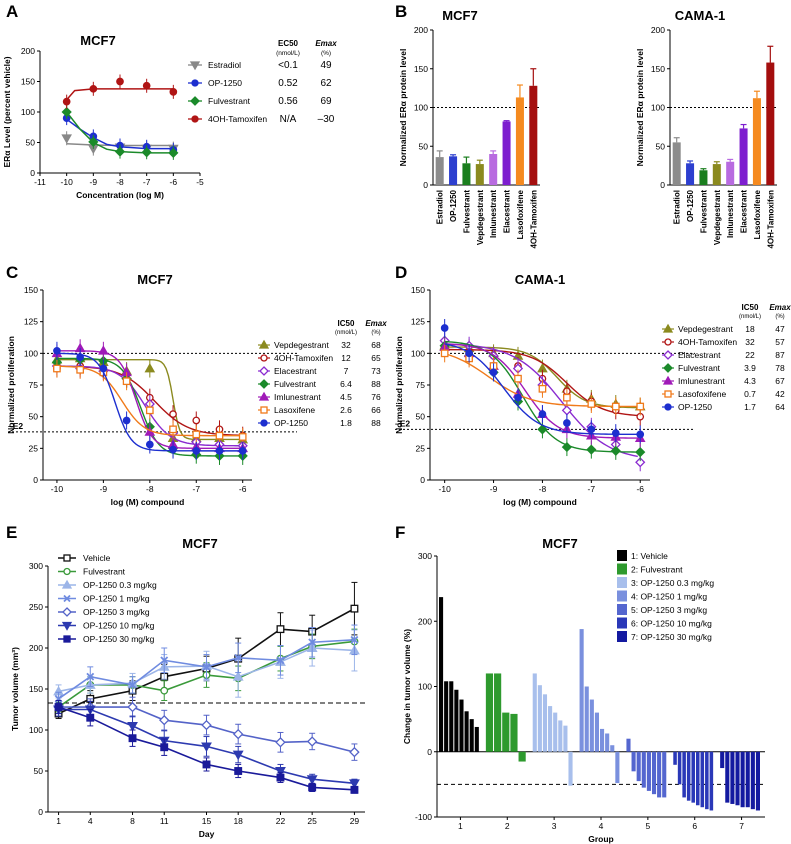 This screenshot has height=844, width=791. Describe the element at coordinates (601, 839) in the screenshot. I see `panel-f-x-label: Group` at that location.